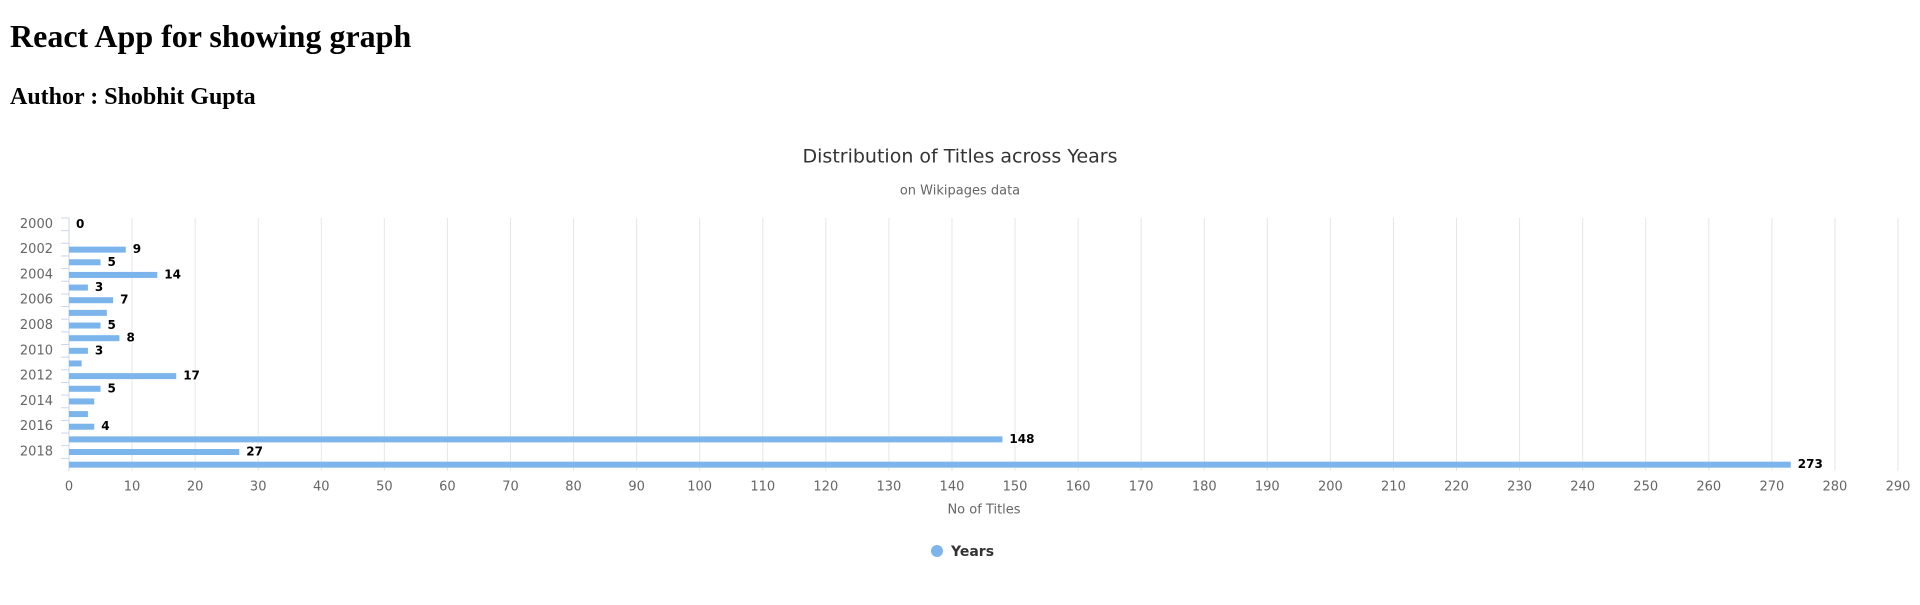  What do you see at coordinates (36, 274) in the screenshot?
I see `y-tick-label: 2004` at bounding box center [36, 274].